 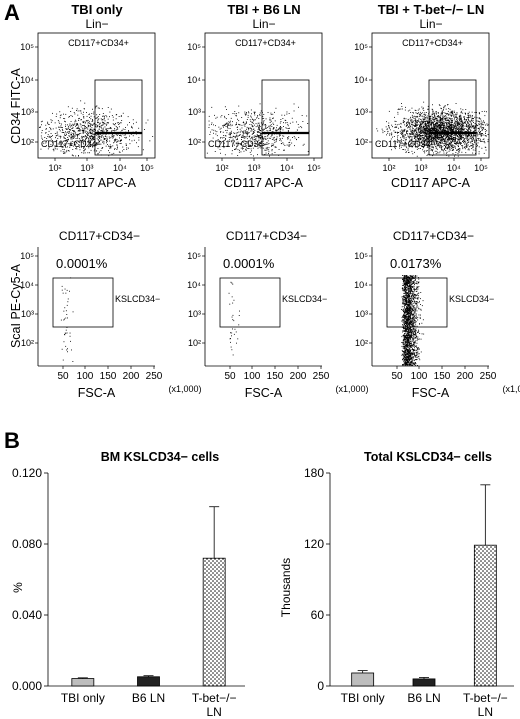 I want to click on x-tick-label: 200, so click(x=465, y=376).